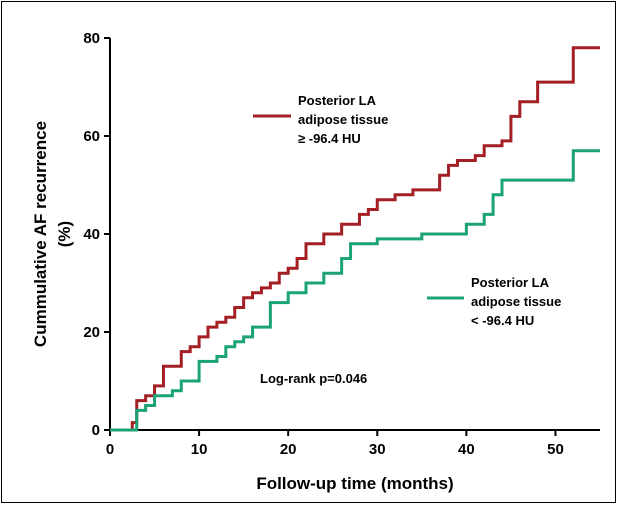 The width and height of the screenshot is (619, 506). I want to click on x-tick-label: 40, so click(466, 449).